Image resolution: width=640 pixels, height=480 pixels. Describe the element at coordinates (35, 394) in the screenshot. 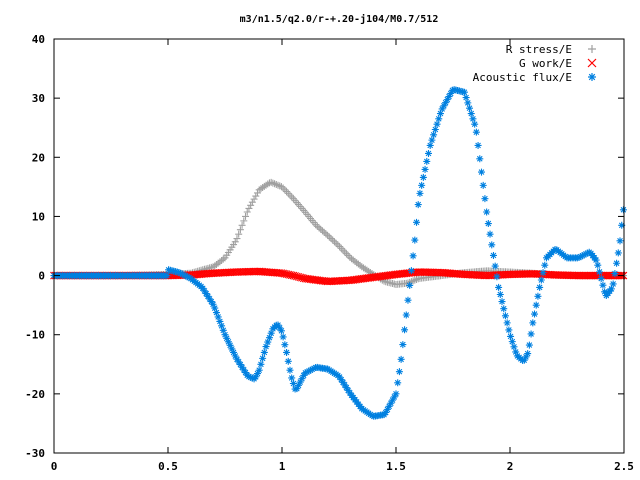

I see `y-tick-label: -20` at that location.